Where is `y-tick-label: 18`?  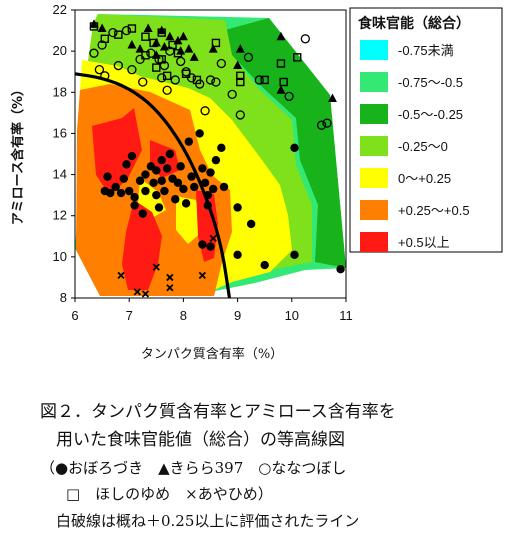 y-tick-label: 18 is located at coordinates (60, 91).